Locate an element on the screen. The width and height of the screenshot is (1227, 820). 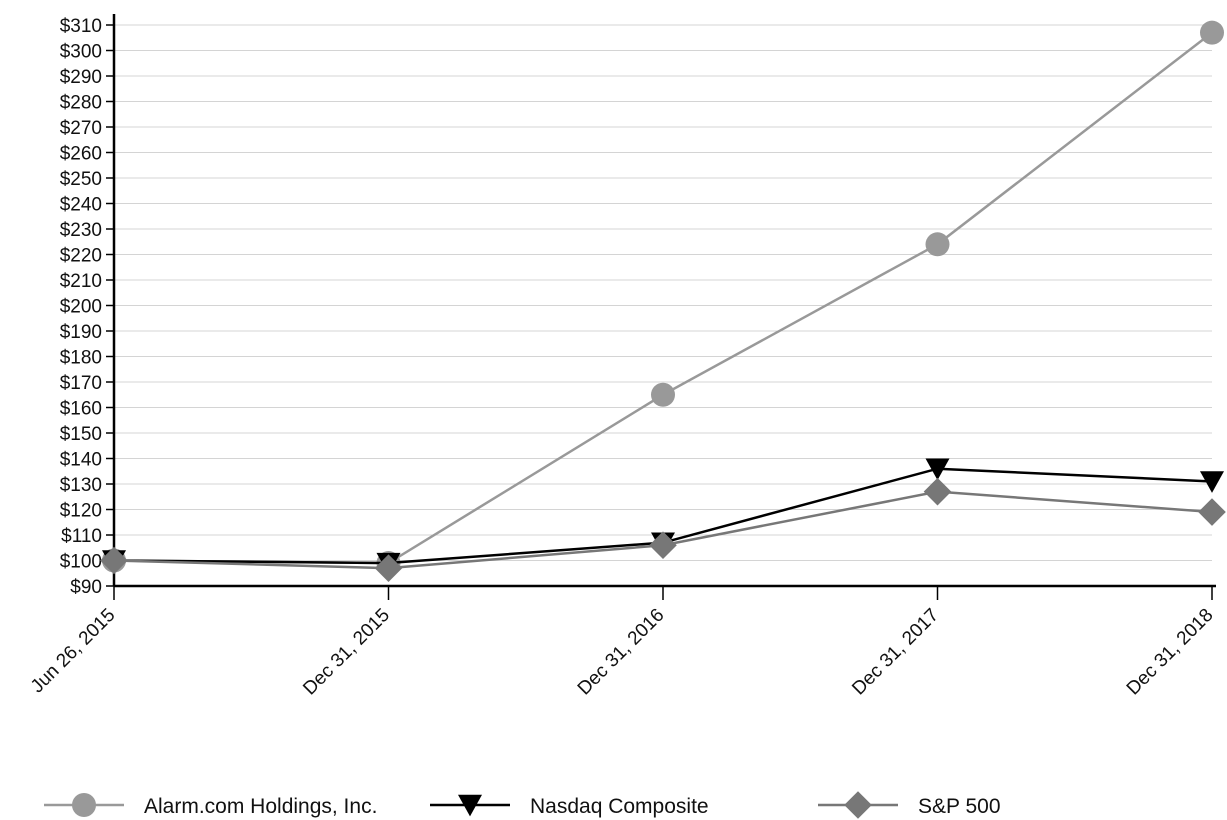
legend-item: S&P 500 is located at coordinates (909, 805).